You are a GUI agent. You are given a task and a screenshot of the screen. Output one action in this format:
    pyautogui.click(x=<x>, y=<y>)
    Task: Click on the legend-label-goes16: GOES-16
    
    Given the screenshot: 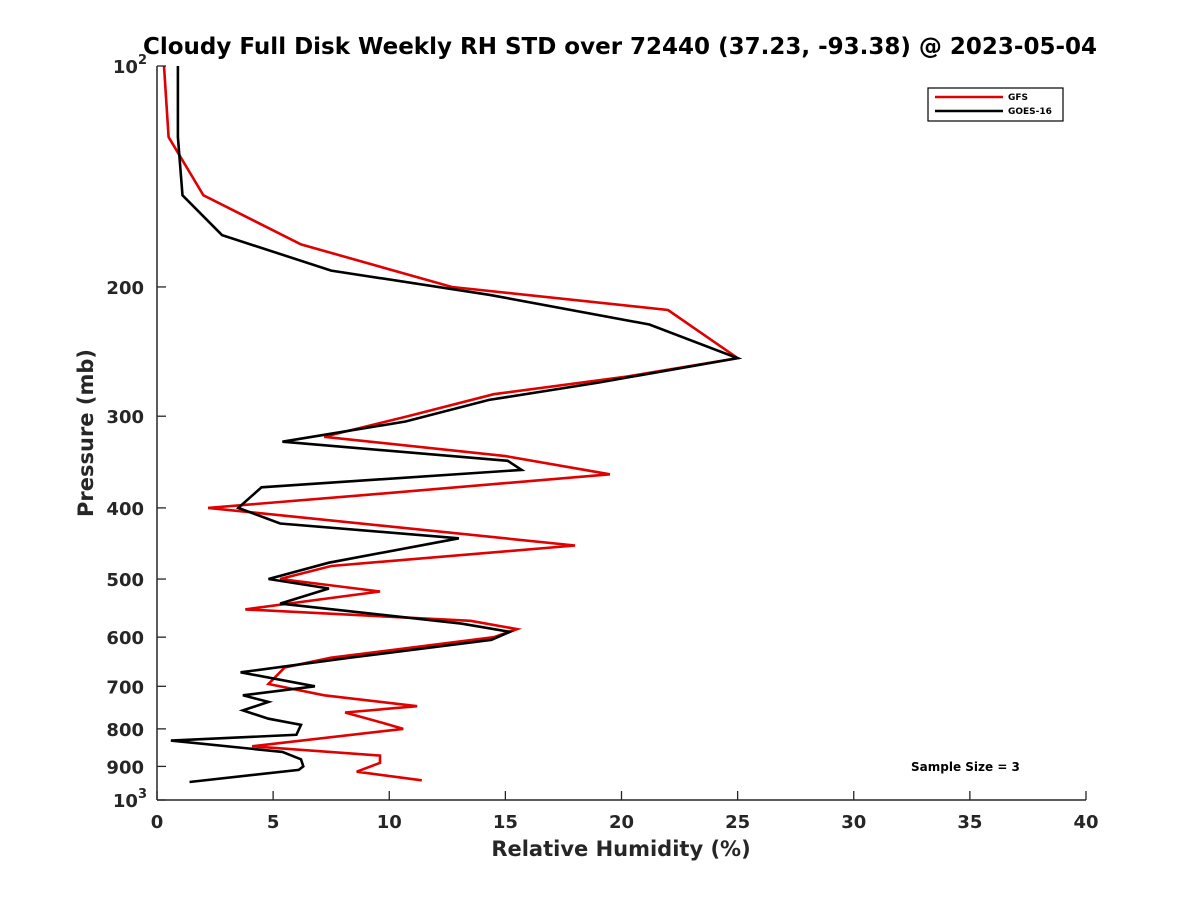 What is the action you would take?
    pyautogui.click(x=1030, y=112)
    